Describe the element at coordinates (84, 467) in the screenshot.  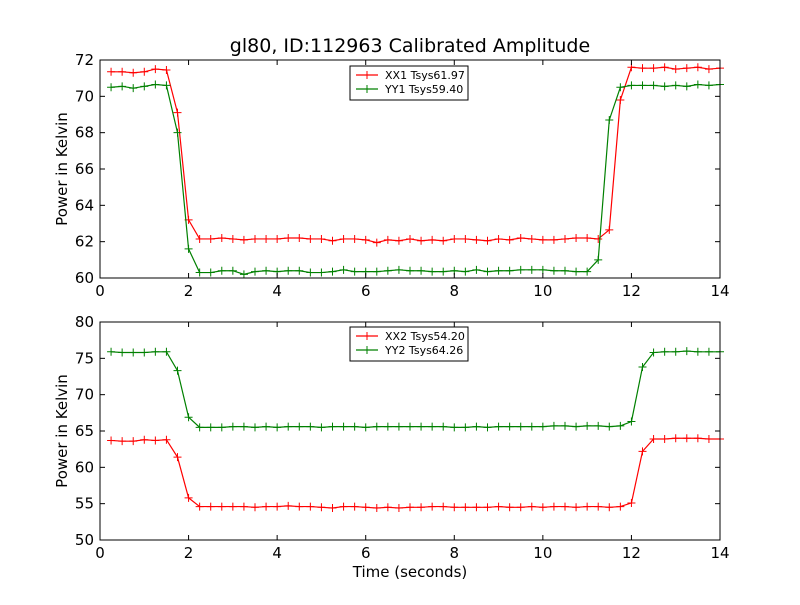
I see `y-tick-label: 60` at that location.